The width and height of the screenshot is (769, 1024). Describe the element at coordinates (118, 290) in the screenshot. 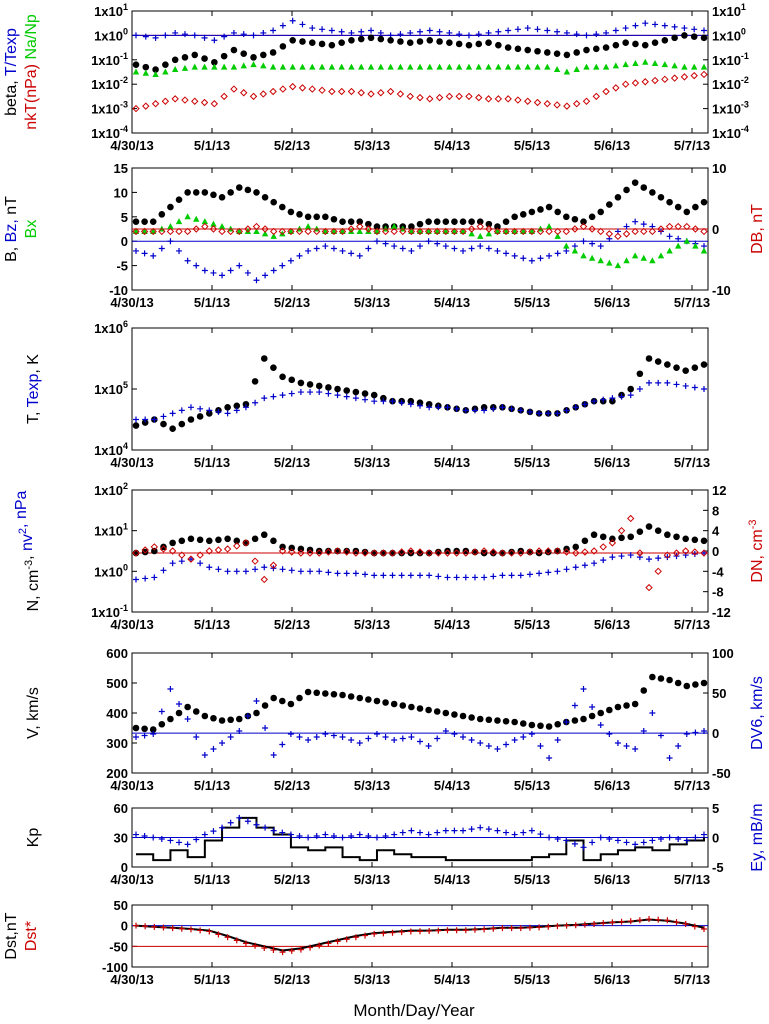

I see `y-tick-label: -10` at that location.